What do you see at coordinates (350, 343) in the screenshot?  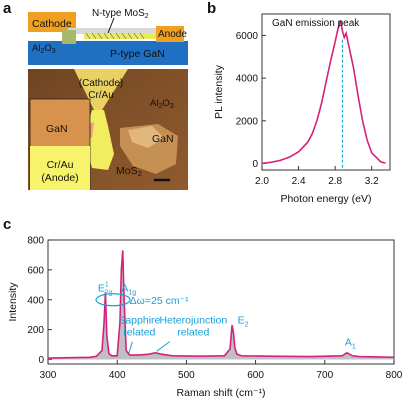 I see `a1-peak-label: A1` at bounding box center [350, 343].